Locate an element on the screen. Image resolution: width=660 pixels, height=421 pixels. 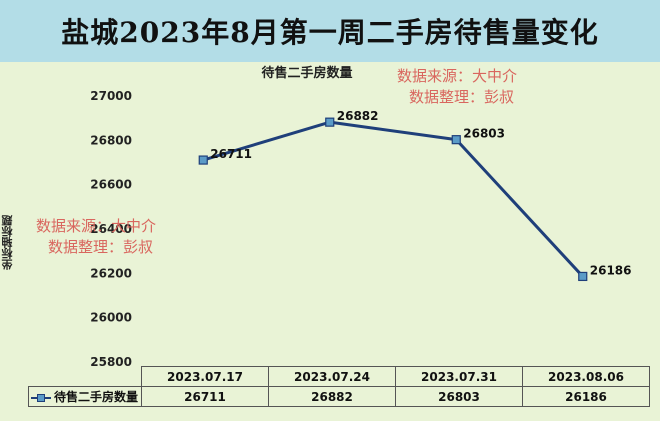
page-title: 盐城2023年8月第一周二手房待售量变化 is located at coordinates (330, 32).